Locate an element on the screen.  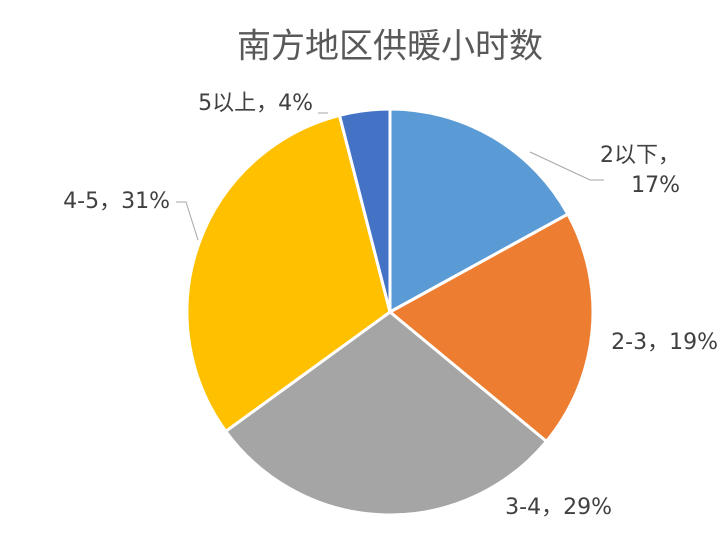
category-label: 2-3 is located at coordinates (629, 342).